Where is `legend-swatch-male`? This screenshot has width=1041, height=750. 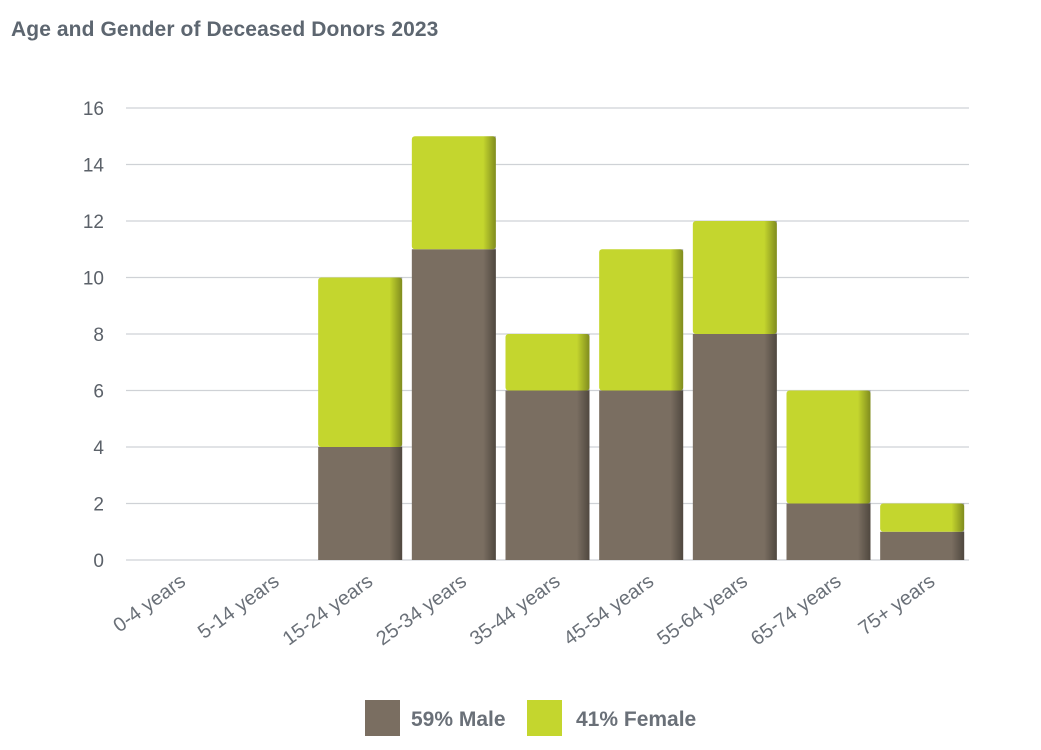 legend-swatch-male is located at coordinates (382, 718).